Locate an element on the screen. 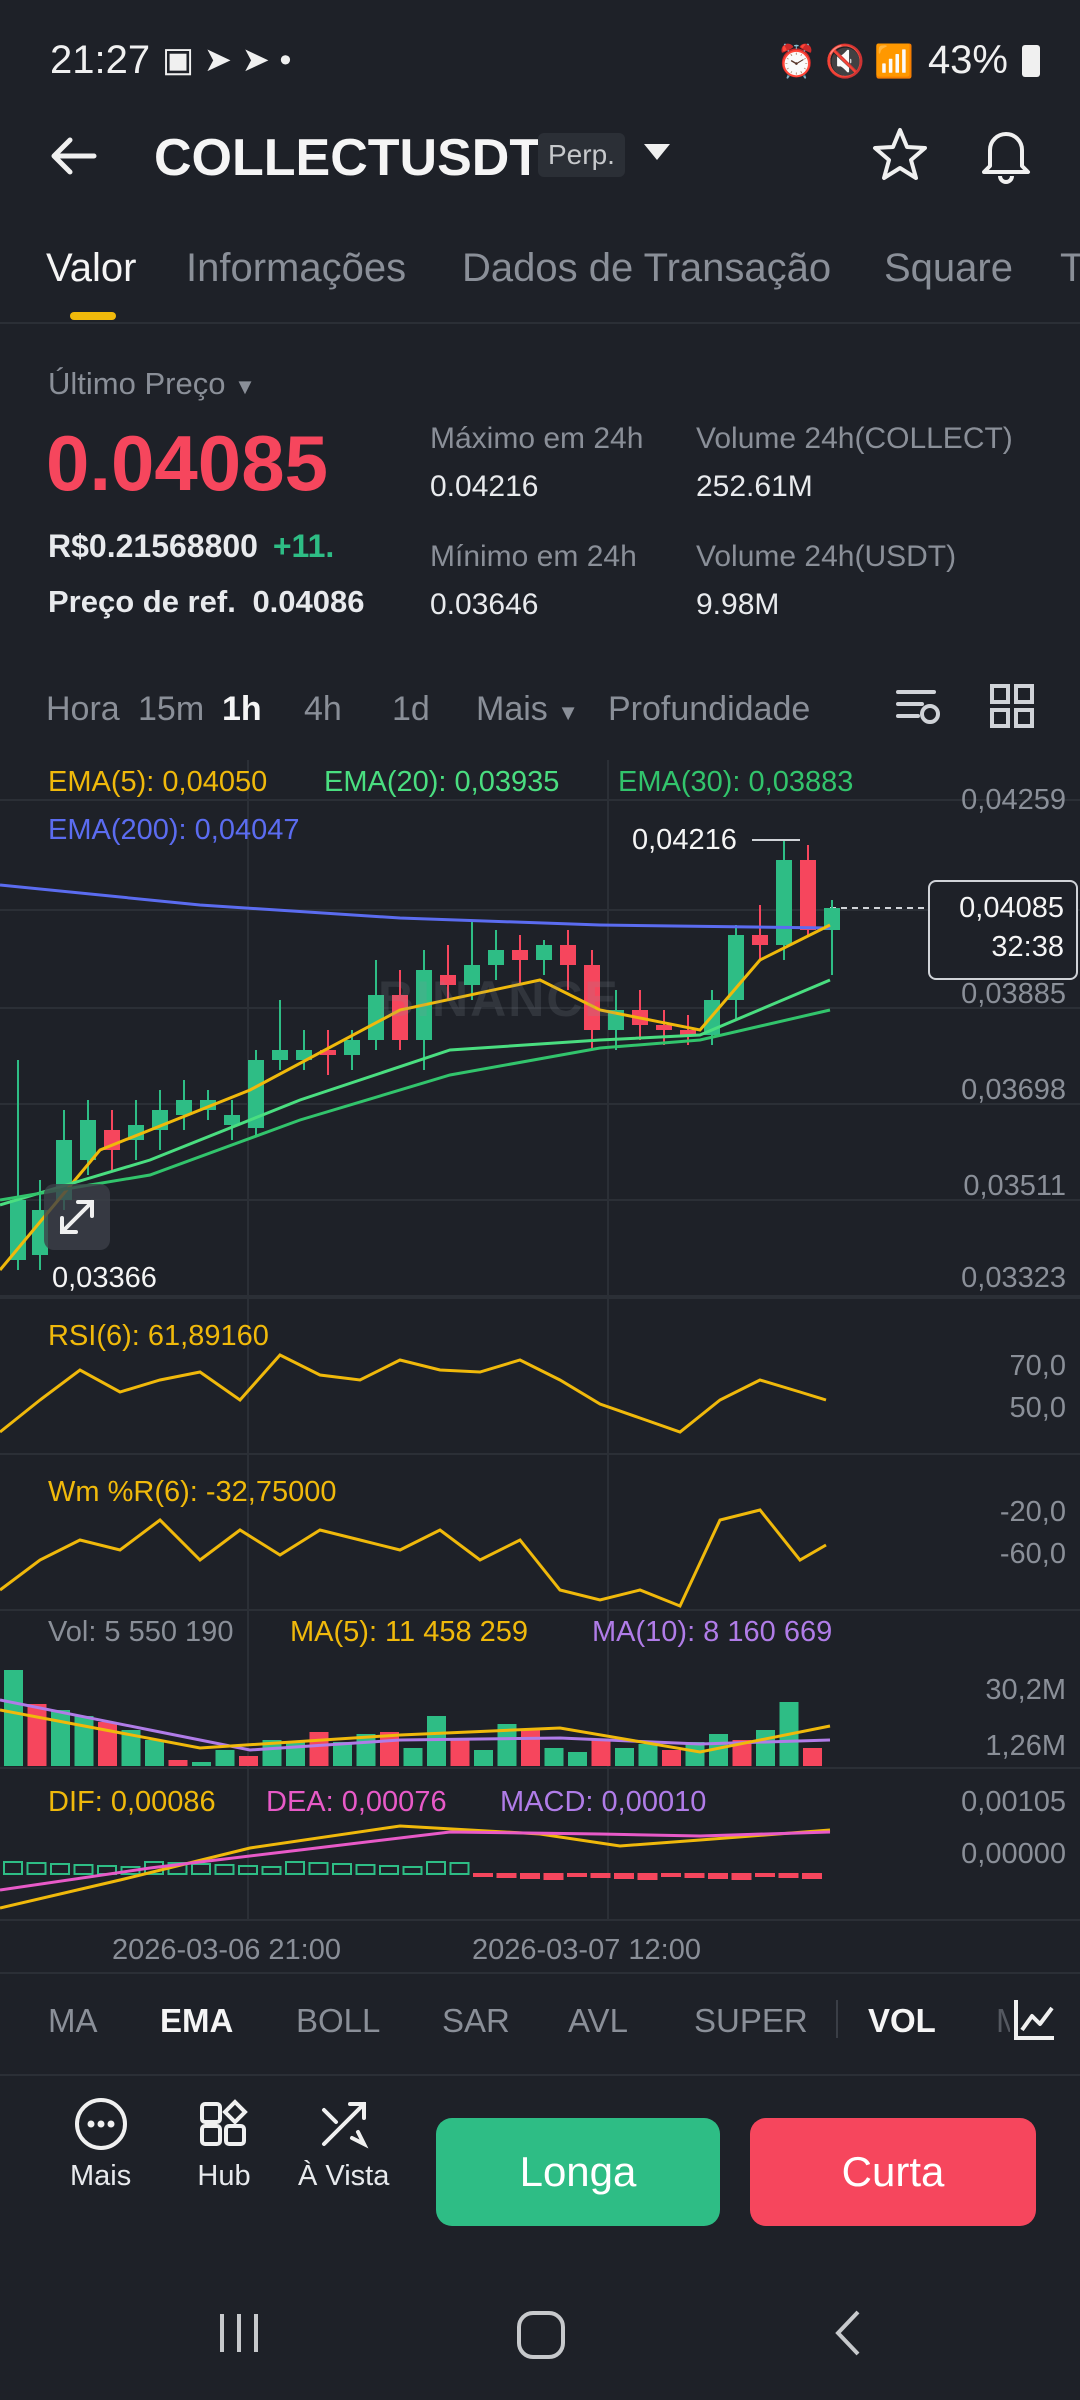  interval-1h: 1h is located at coordinates (242, 709).